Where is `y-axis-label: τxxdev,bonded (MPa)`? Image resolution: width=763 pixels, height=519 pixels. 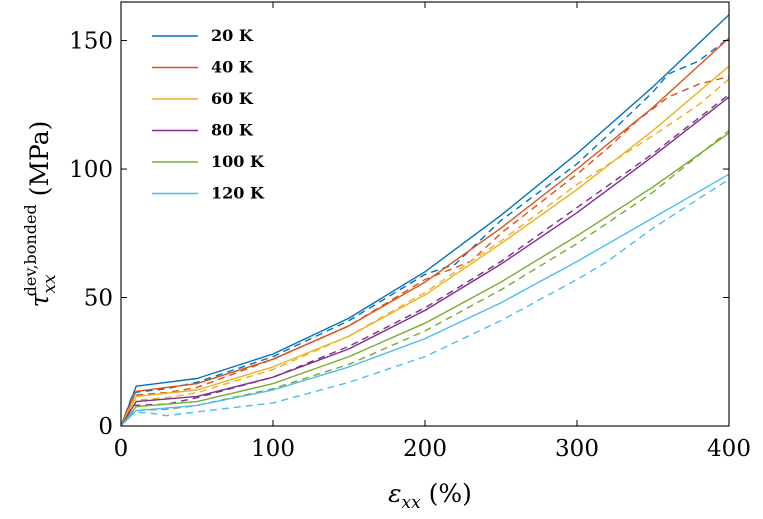
y-axis-label: τxxdev,bonded (MPa) is located at coordinates (40, 214).